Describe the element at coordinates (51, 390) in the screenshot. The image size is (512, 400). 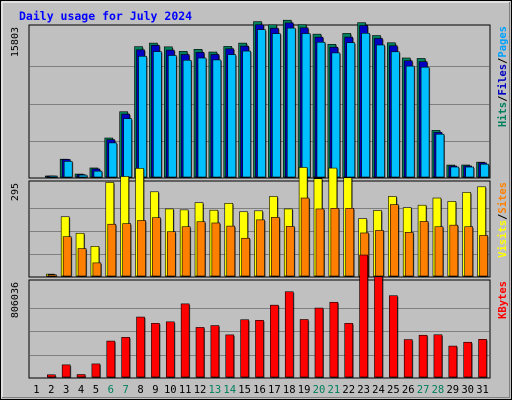
I see `x-label-day-2: 2` at that location.